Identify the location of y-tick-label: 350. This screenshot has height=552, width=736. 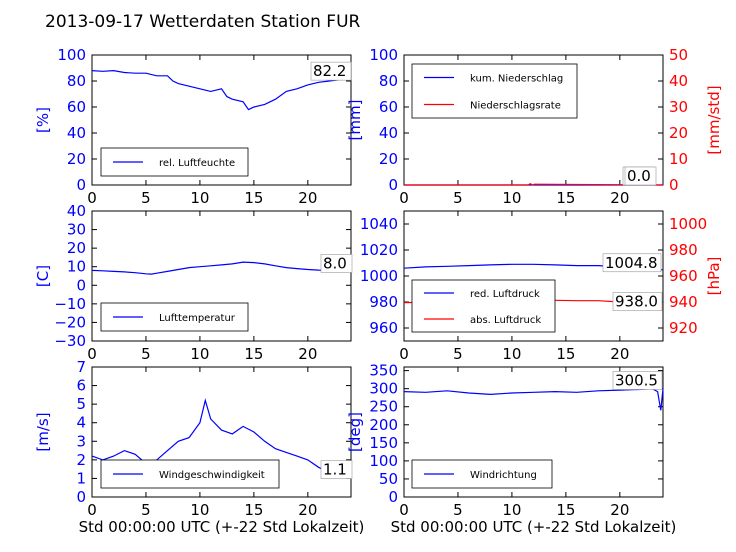
(383, 371).